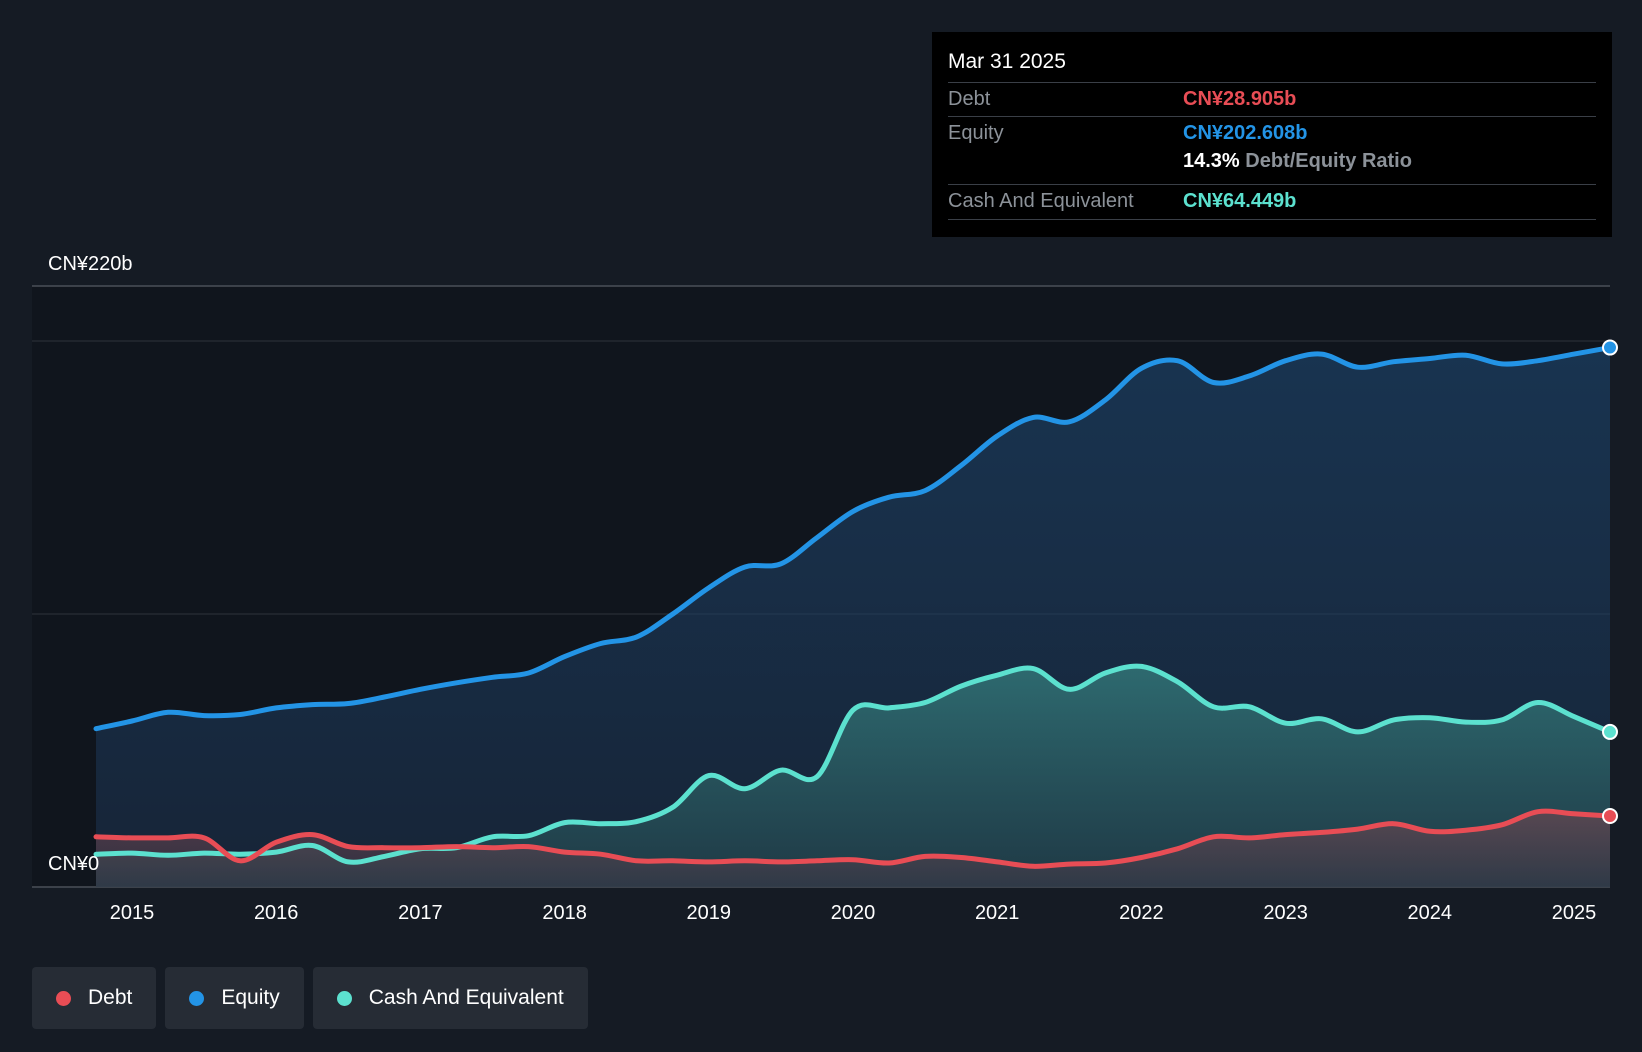 The image size is (1642, 1052). I want to click on legend-label-debt: Debt, so click(110, 997).